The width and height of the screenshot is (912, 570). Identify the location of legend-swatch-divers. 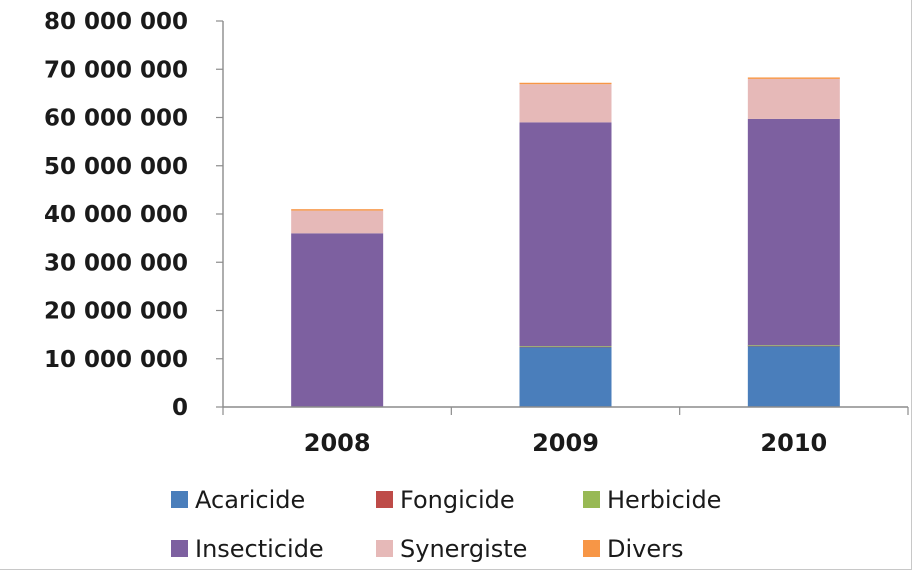
(591, 548).